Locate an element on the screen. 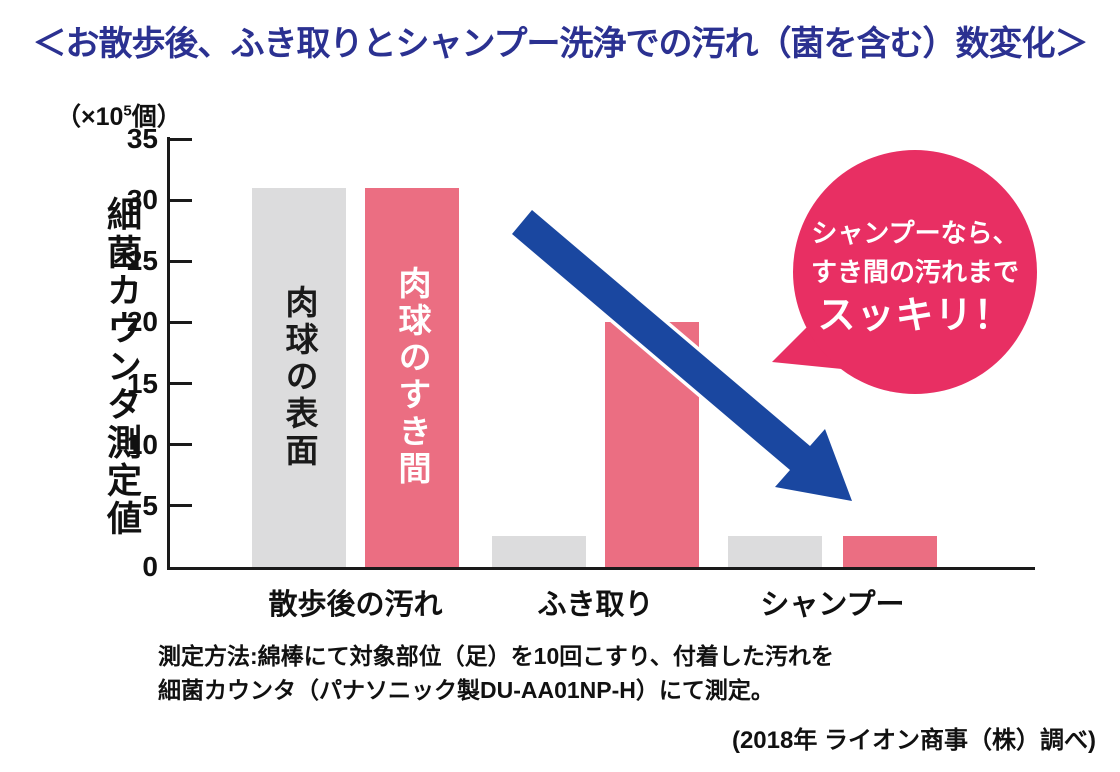 Image resolution: width=1120 pixels, height=772 pixels. x-category-label-1: ふき取り is located at coordinates (595, 605).